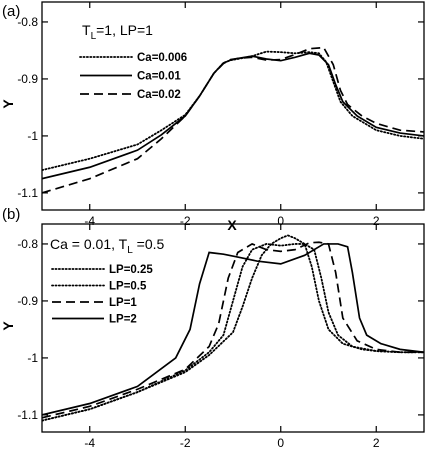 The width and height of the screenshot is (425, 455). I want to click on panel-a-y-tick-label: -1.1, so click(27, 193).